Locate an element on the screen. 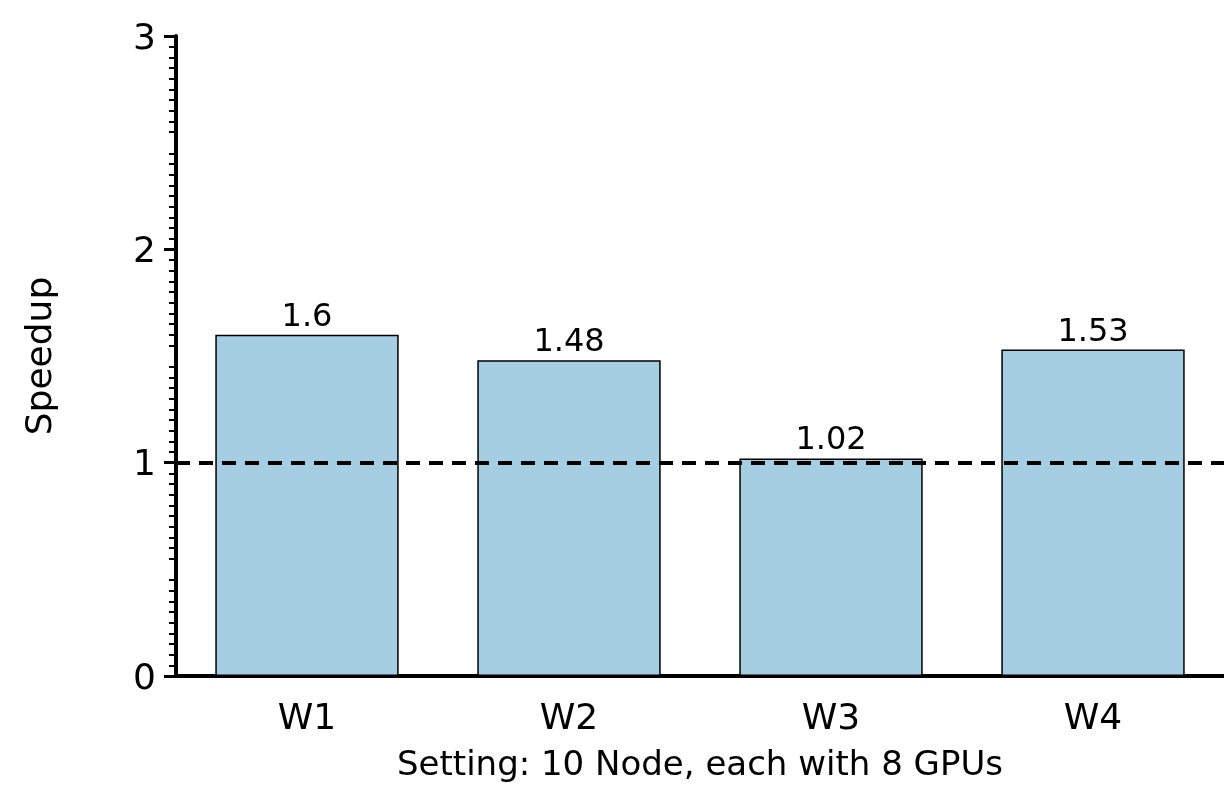 The height and width of the screenshot is (806, 1232). y-axis-title: Speedup is located at coordinates (38, 356).